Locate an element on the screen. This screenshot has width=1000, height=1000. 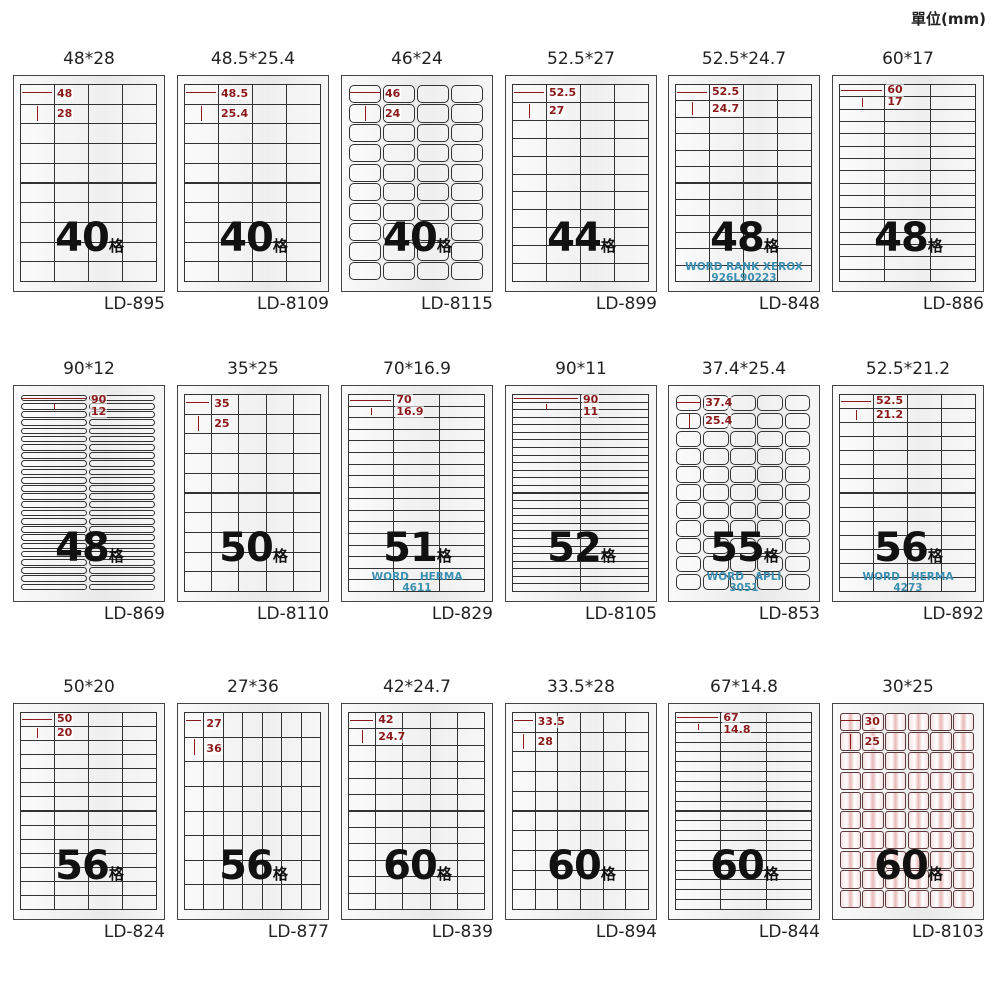
sheet-preview: 27 36 56格 is located at coordinates (253, 811).